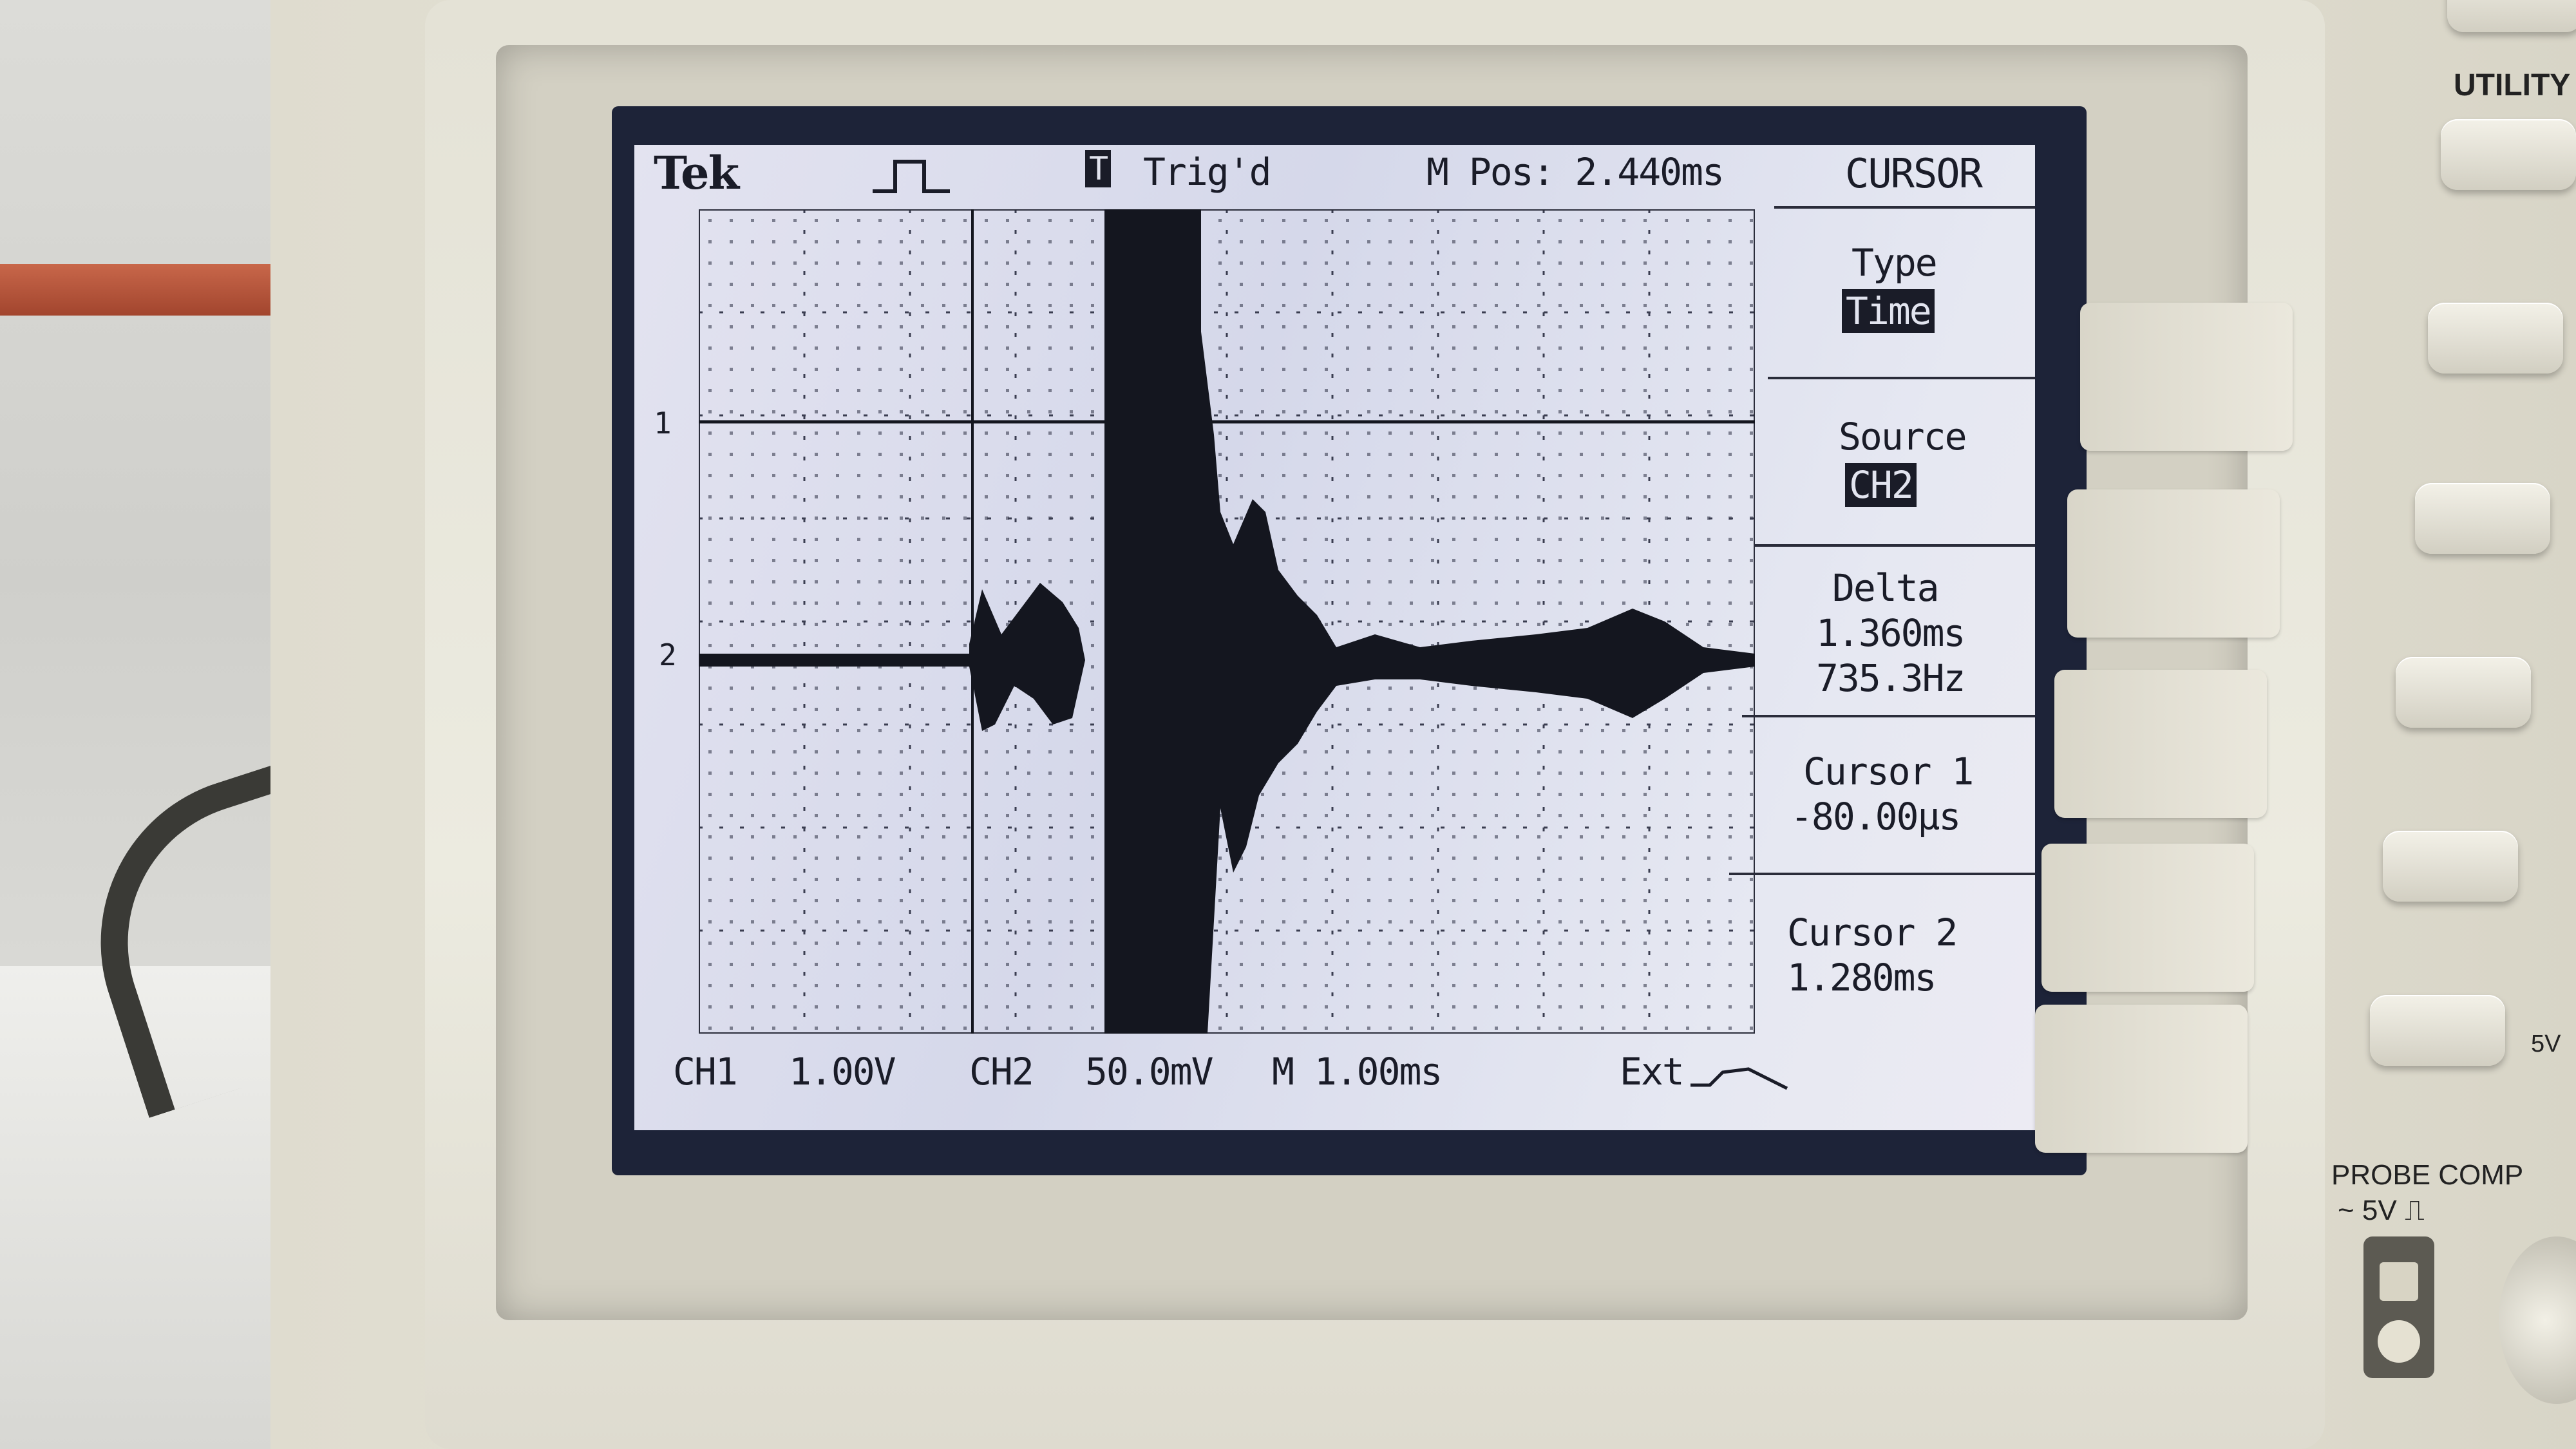 The width and height of the screenshot is (2576, 1449). What do you see at coordinates (1357, 1072) in the screenshot?
I see `timebase-readout: M 1.00ms` at bounding box center [1357, 1072].